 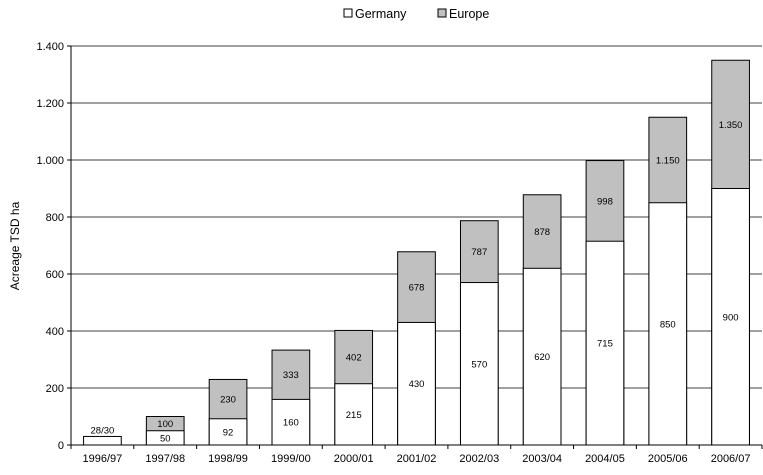 What do you see at coordinates (165, 438) in the screenshot?
I see `data-label-germany: 50` at bounding box center [165, 438].